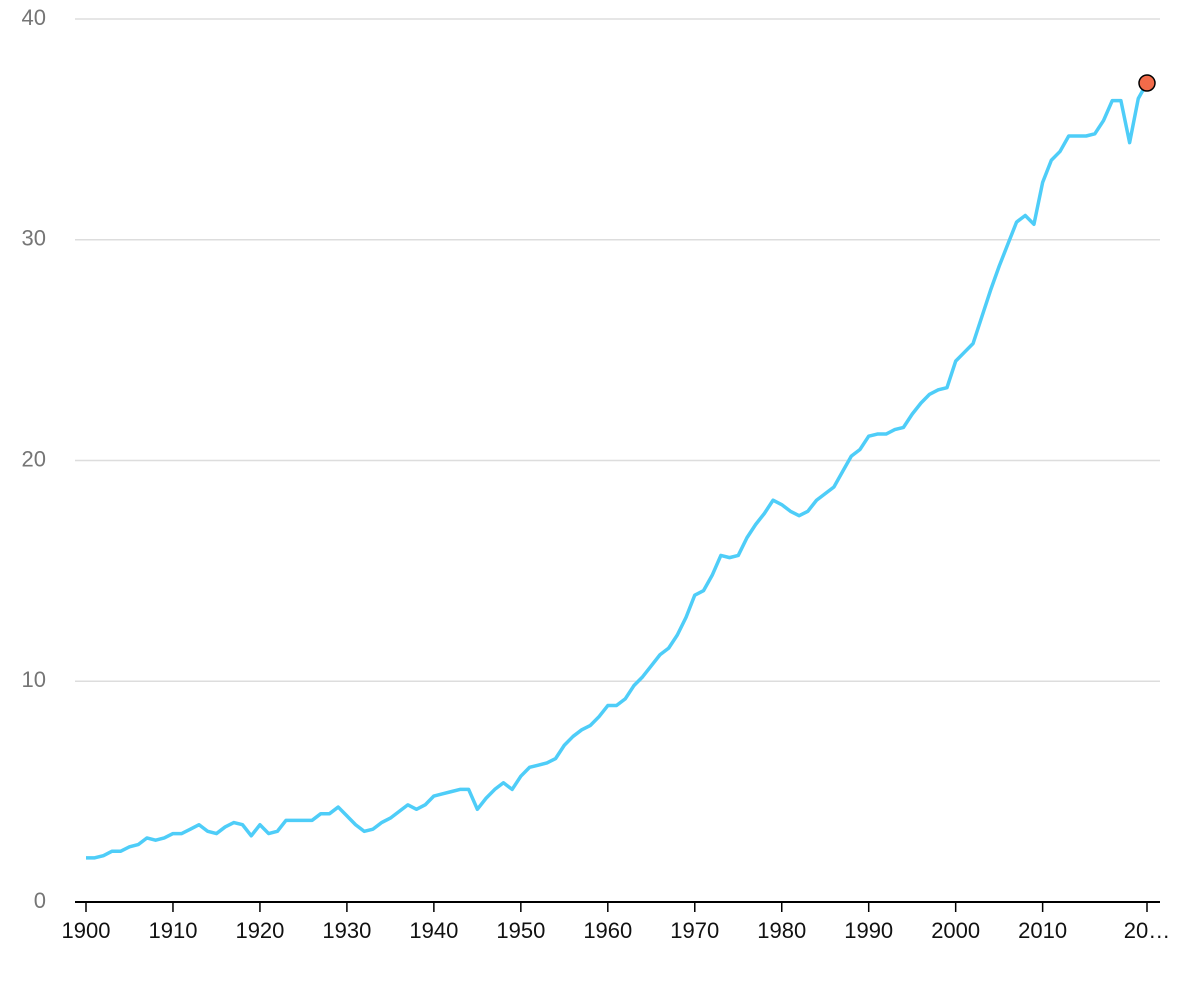 Image resolution: width=1200 pixels, height=1000 pixels. I want to click on x-tick-label: 1950, so click(520, 930).